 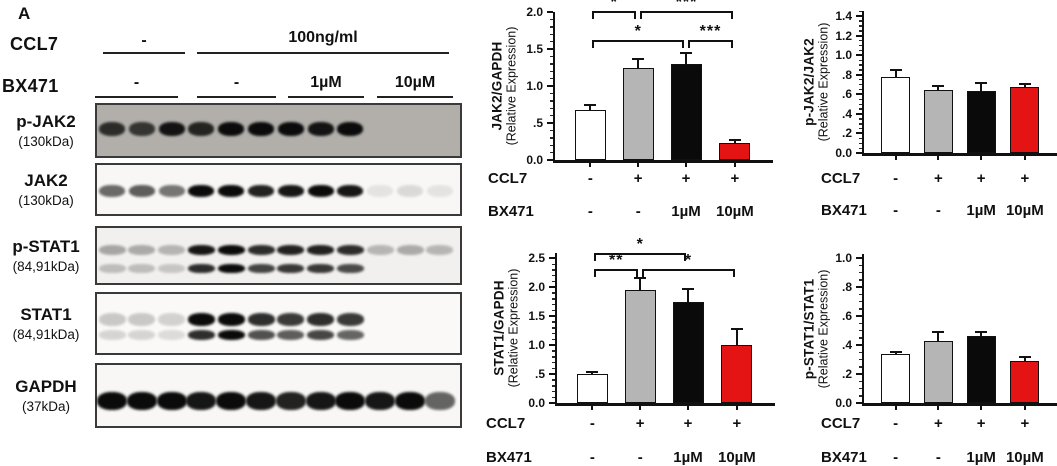 What do you see at coordinates (550, 12) in the screenshot?
I see `y-tick` at bounding box center [550, 12].